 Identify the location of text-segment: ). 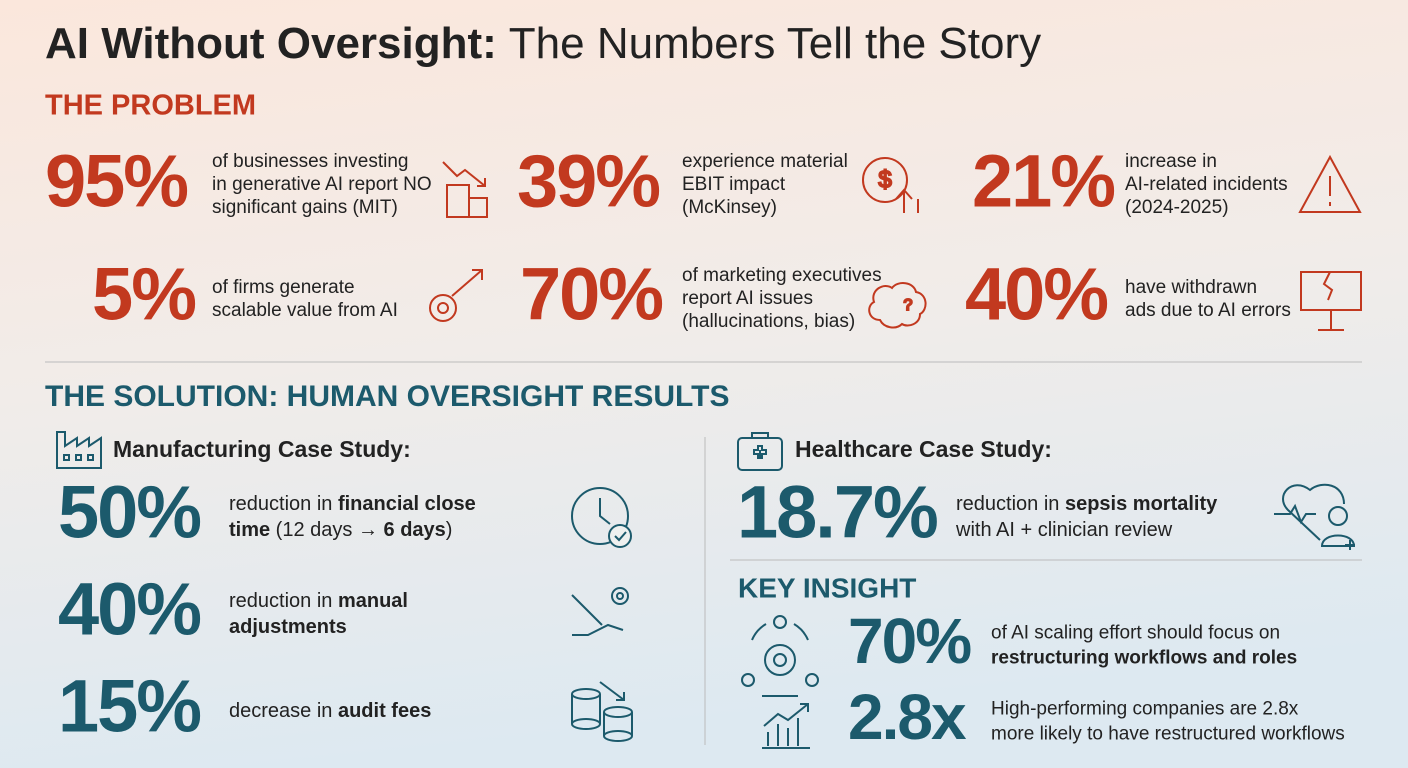
(449, 530).